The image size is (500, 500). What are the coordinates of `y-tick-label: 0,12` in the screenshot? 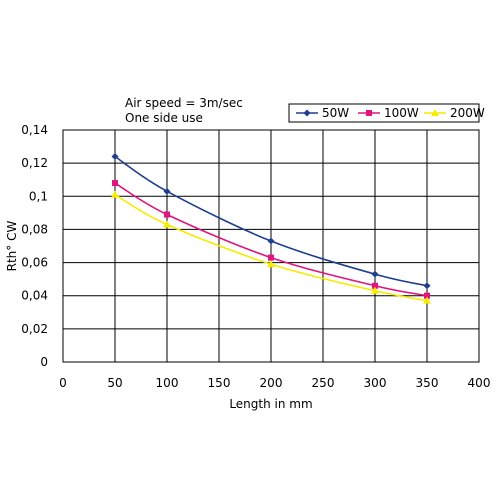 It's located at (34, 163).